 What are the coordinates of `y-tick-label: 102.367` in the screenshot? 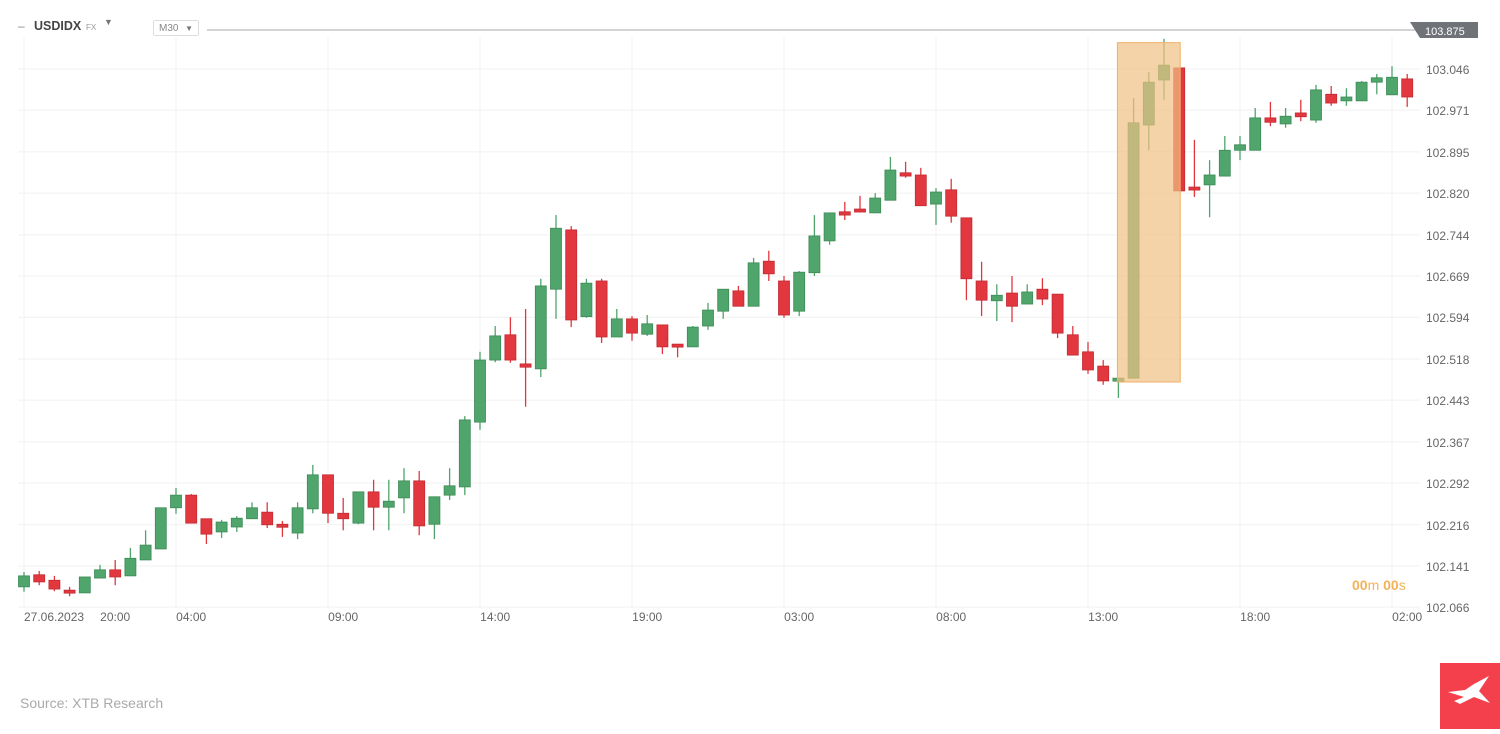 It's located at (1448, 443).